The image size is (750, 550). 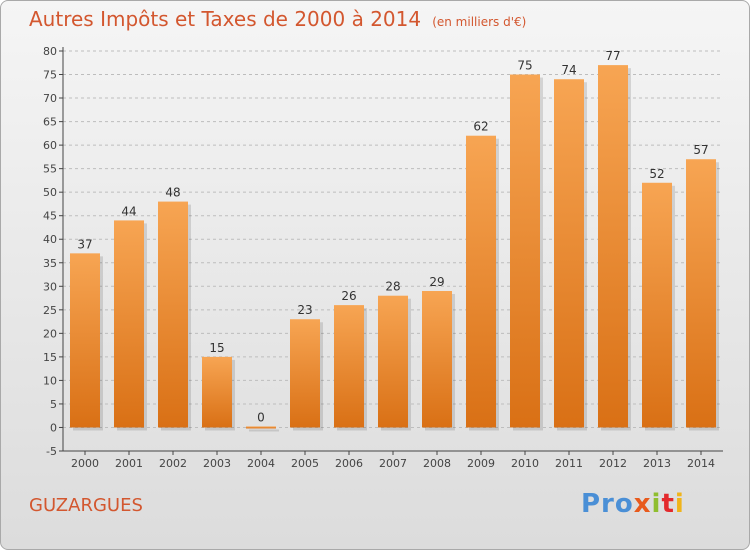 I want to click on y-tick-label: 15, so click(x=50, y=357).